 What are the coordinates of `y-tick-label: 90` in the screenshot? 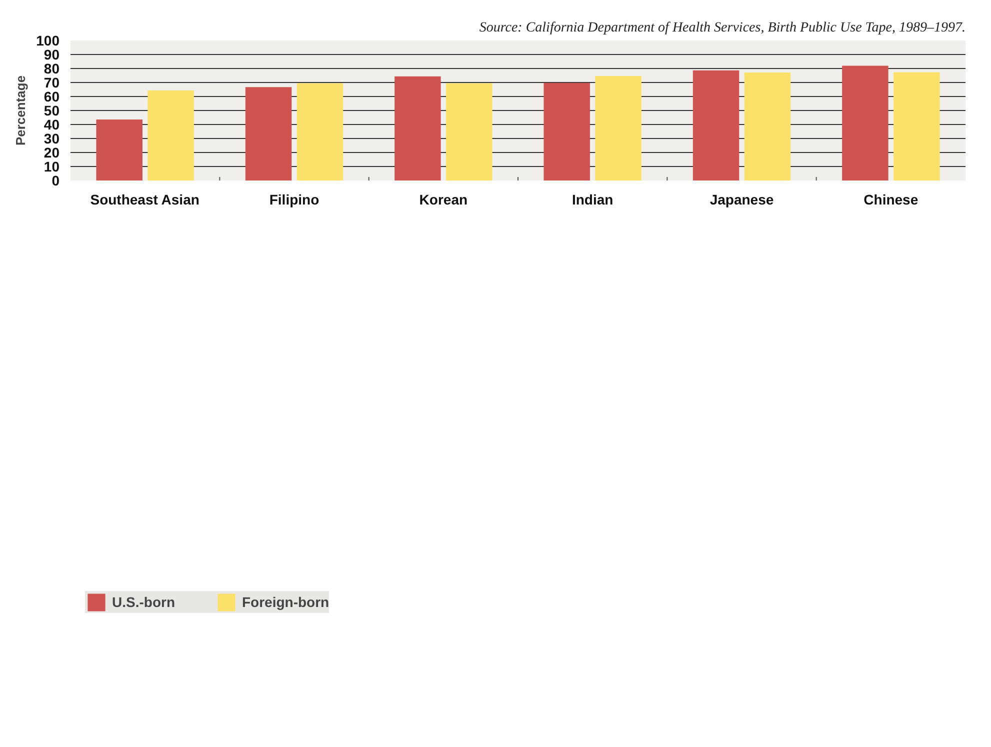 It's located at (52, 54).